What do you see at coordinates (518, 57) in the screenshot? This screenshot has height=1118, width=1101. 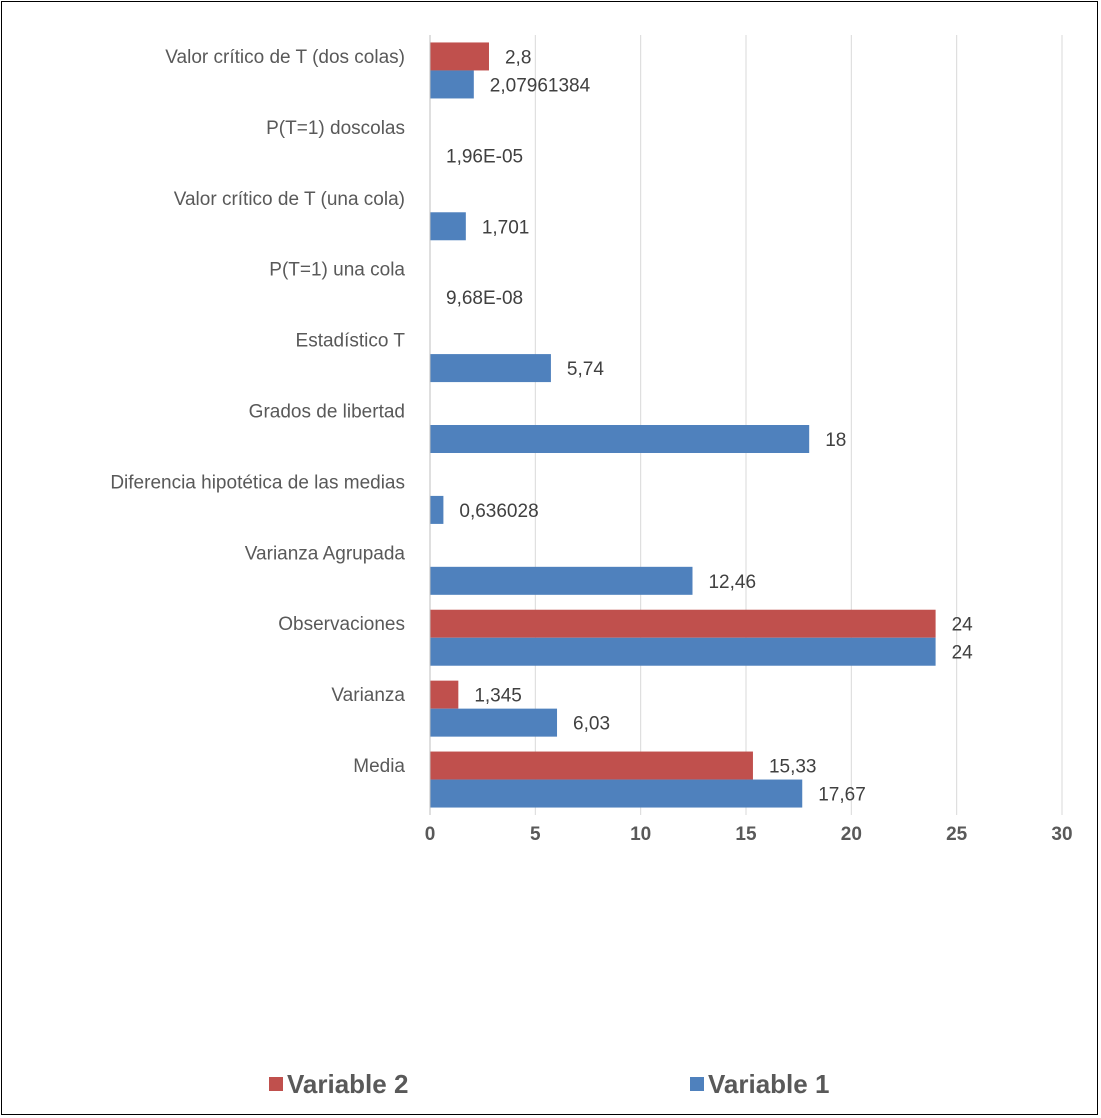 I see `value-label-variable-2-valor-critico-de-t-dos-colas: 2,8` at bounding box center [518, 57].